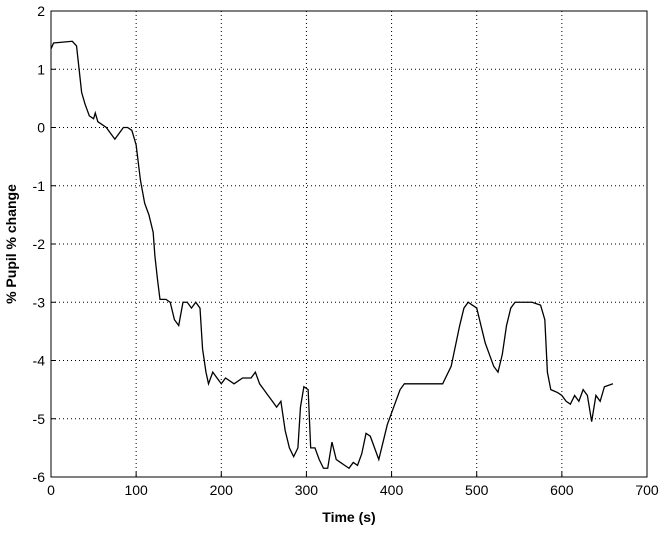 Image resolution: width=666 pixels, height=539 pixels. Describe the element at coordinates (39, 419) in the screenshot. I see `y-tick-label: -5` at that location.